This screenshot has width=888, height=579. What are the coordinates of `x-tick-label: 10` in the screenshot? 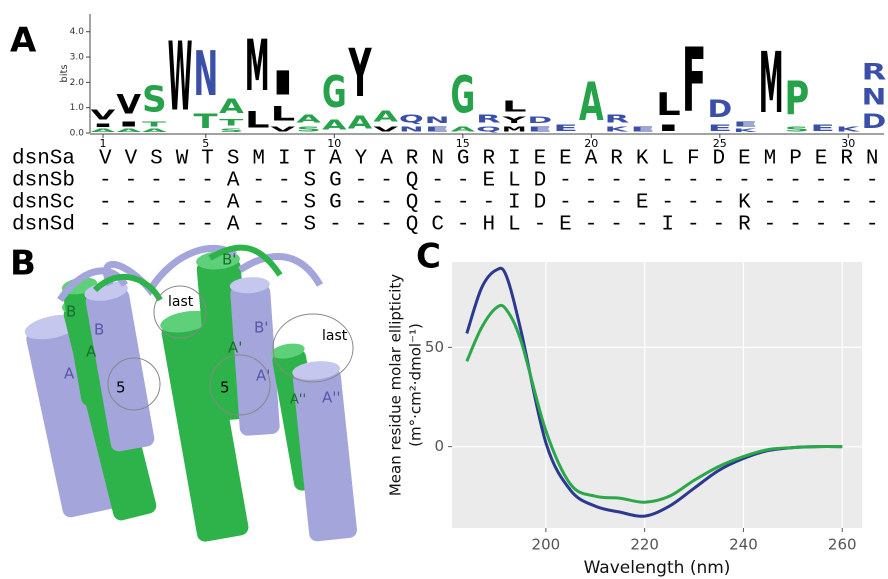 It's located at (334, 143).